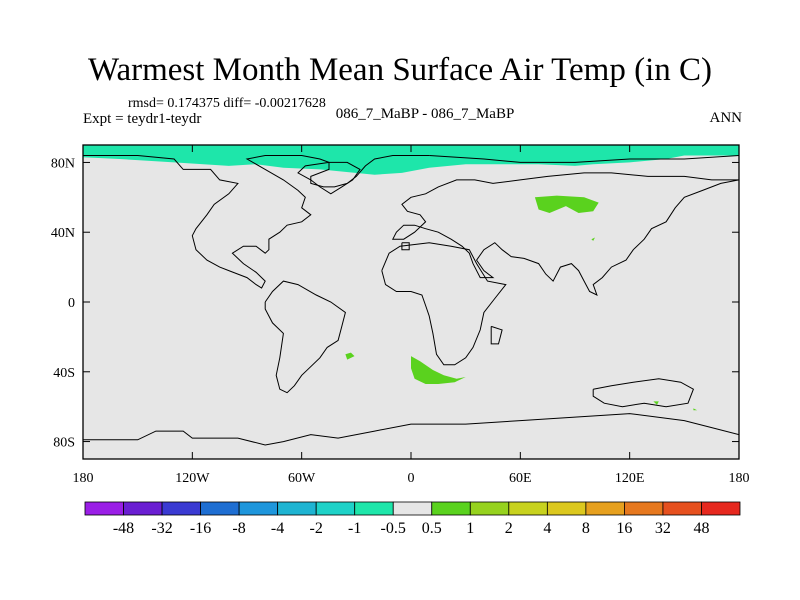 This screenshot has width=800, height=600. I want to click on colorbar: -48 -32 -16 -8 -4 -2 -1 -0.5 0.5 1 2 4 8 16 32 48, so click(412, 519).